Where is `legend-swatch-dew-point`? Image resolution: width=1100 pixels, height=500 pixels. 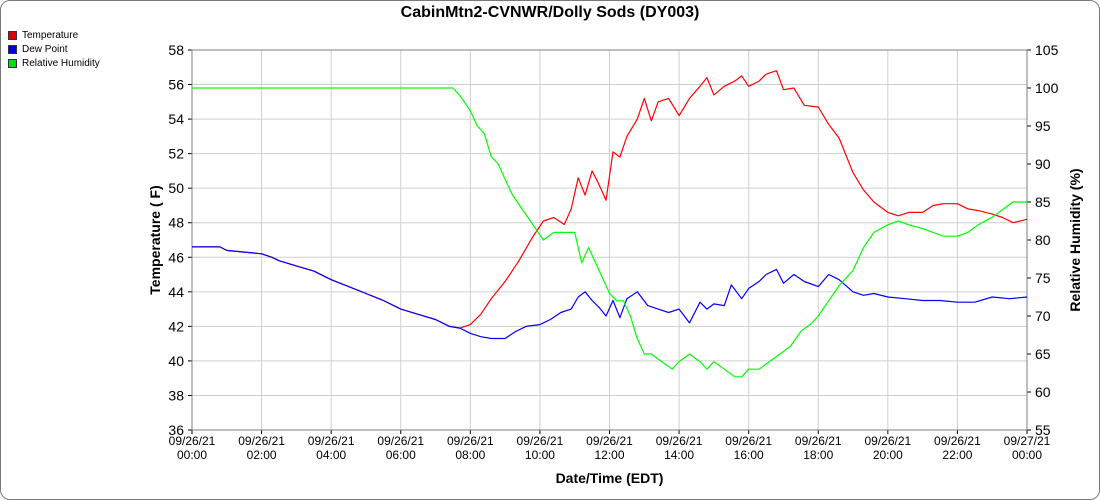
legend-swatch-dew-point is located at coordinates (12, 49).